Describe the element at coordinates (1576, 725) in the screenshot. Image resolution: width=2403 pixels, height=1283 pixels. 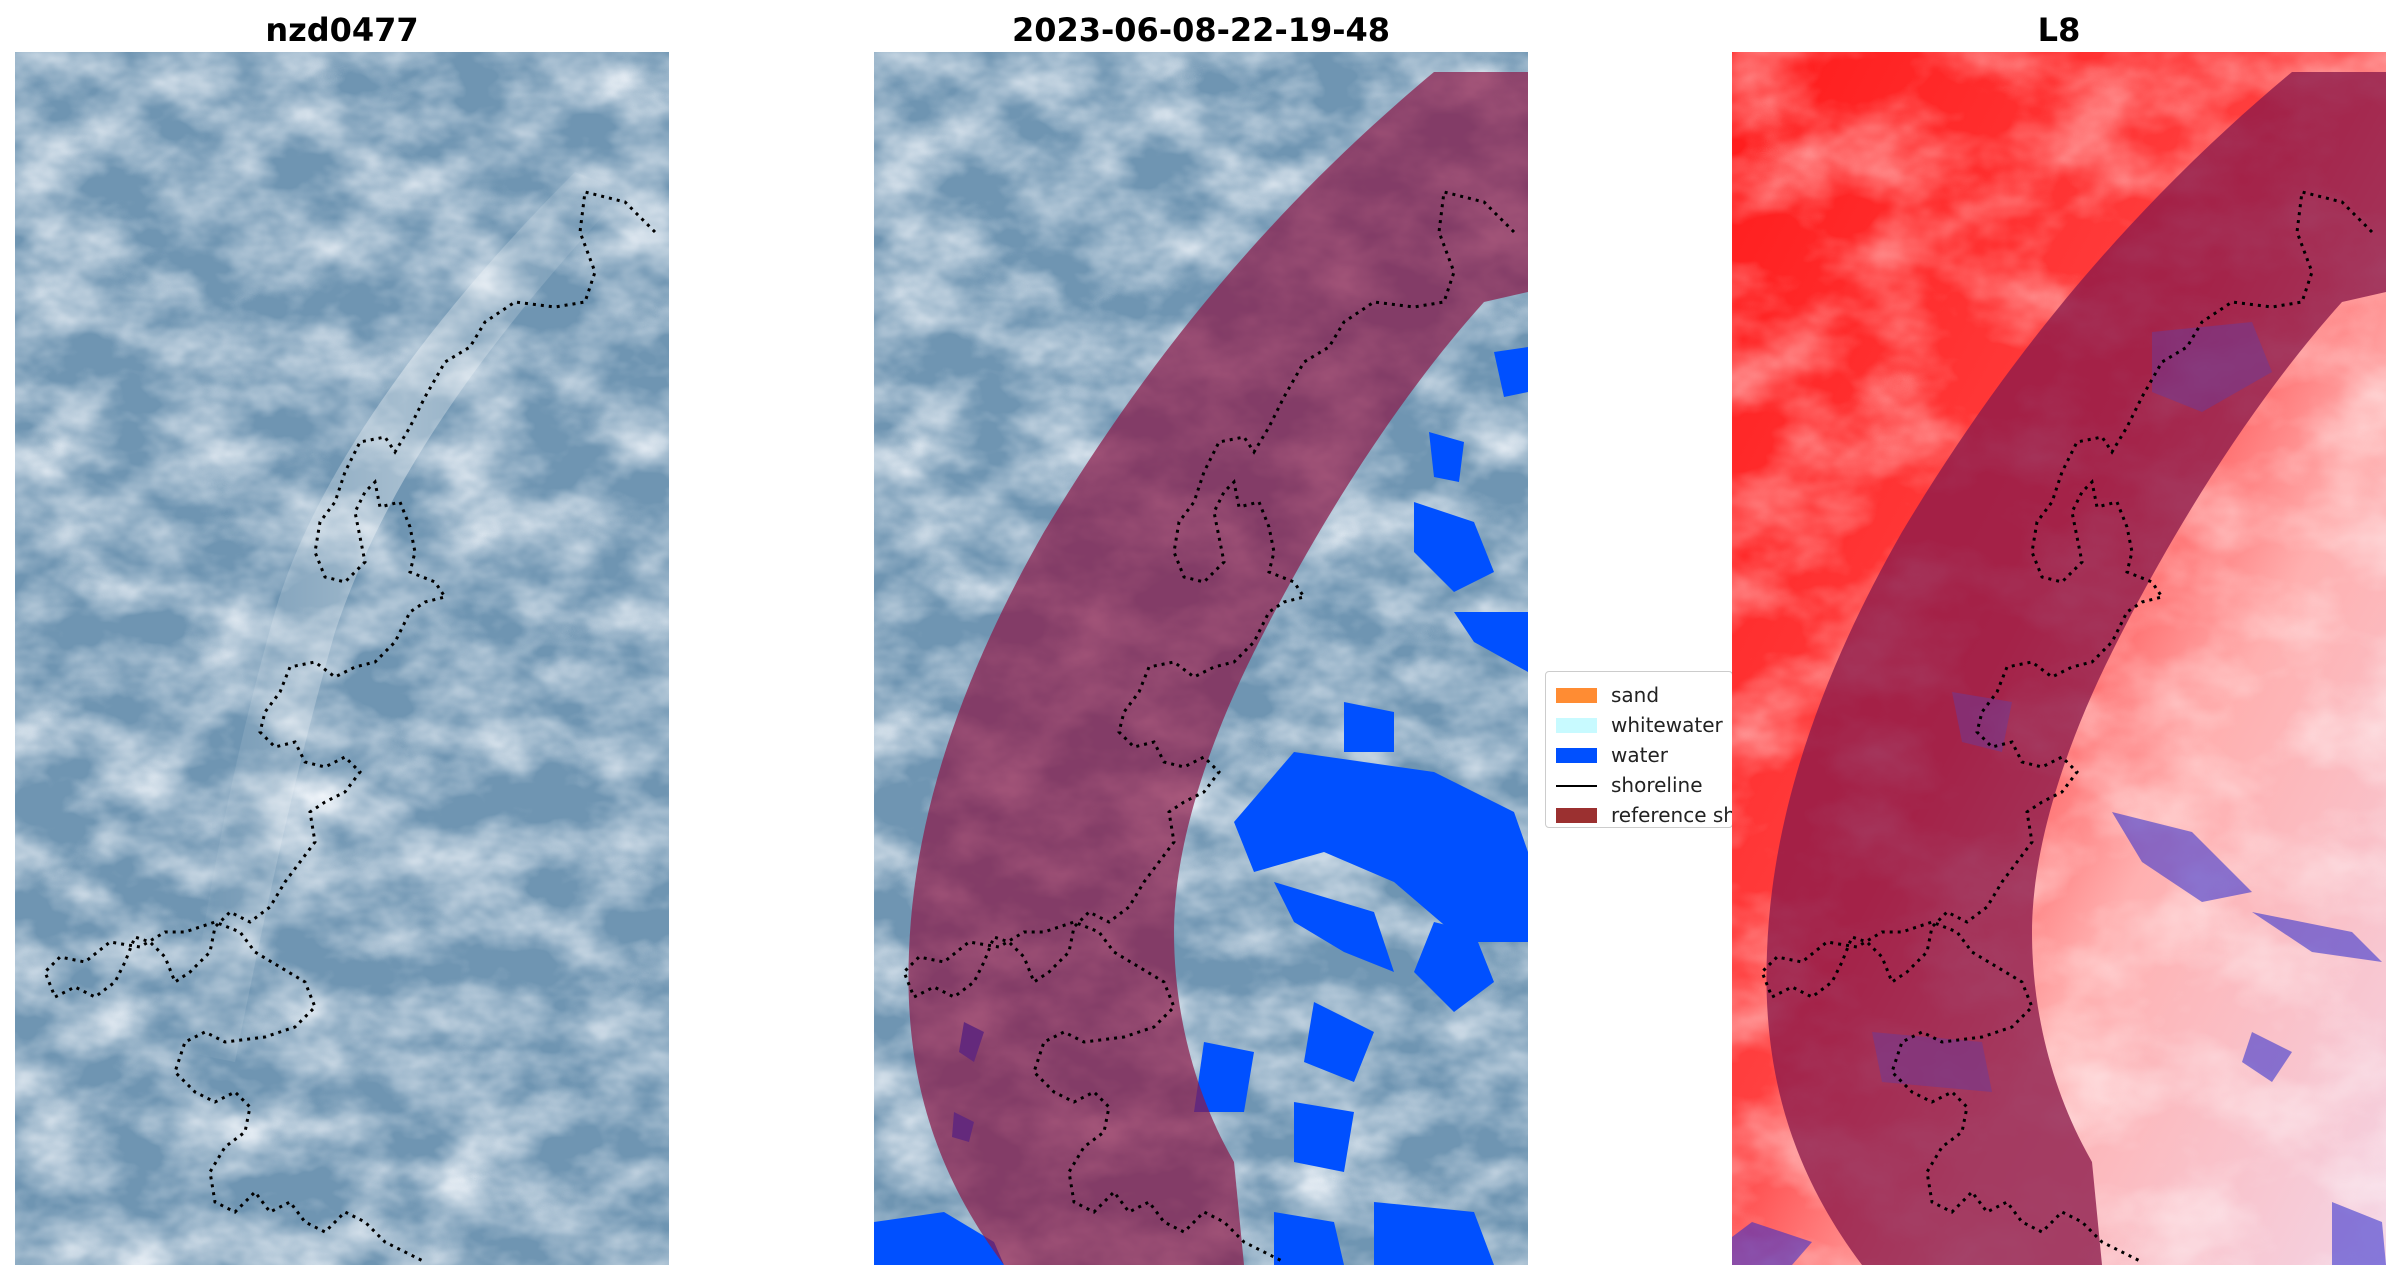
I see `legend-swatch-whitewater` at that location.